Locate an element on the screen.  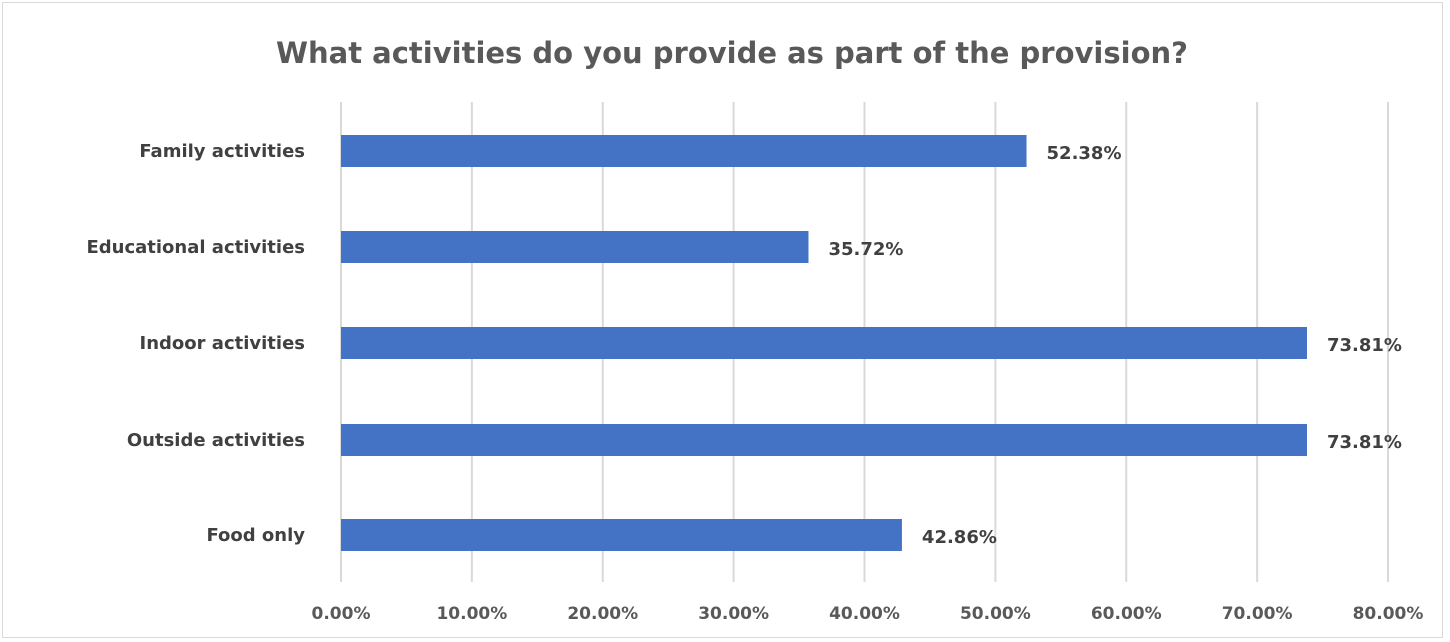
x-tick-label: 10.00% is located at coordinates (471, 614).